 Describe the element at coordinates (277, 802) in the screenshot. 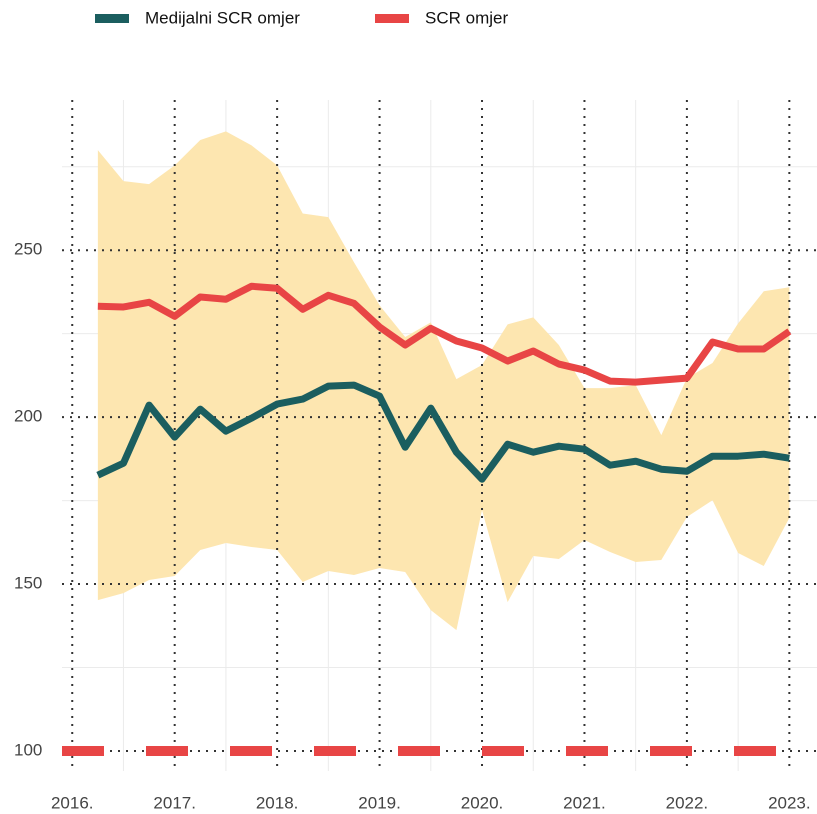

I see `x-tick-label: 2018.` at that location.